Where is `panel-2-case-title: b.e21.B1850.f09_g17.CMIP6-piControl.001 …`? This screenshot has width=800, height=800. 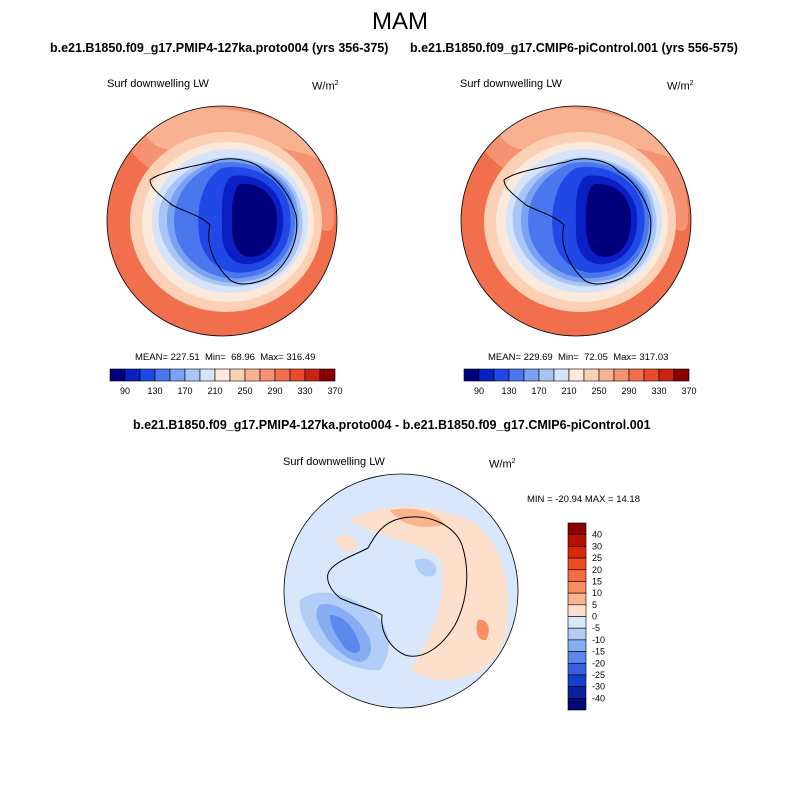
panel-2-case-title: b.e21.B1850.f09_g17.CMIP6-piControl.001 … is located at coordinates (574, 48).